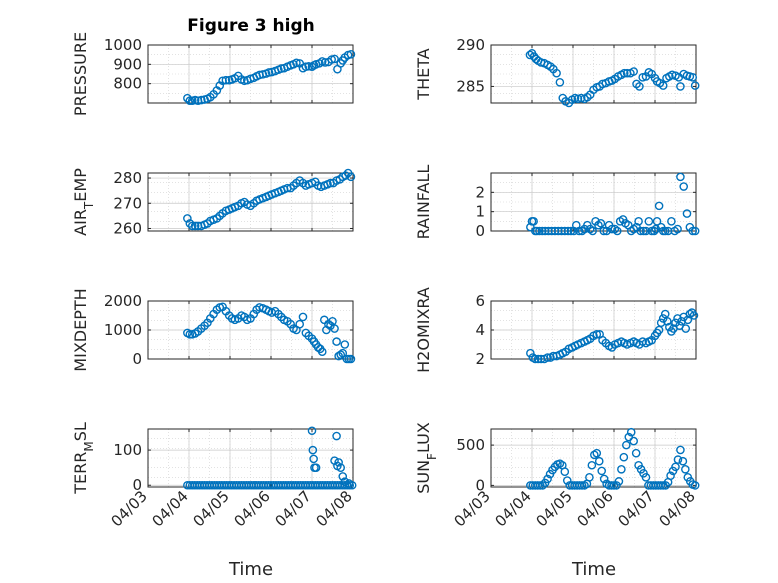 Image resolution: width=778 pixels, height=583 pixels. I want to click on y-tick-label: 6, so click(480, 301).